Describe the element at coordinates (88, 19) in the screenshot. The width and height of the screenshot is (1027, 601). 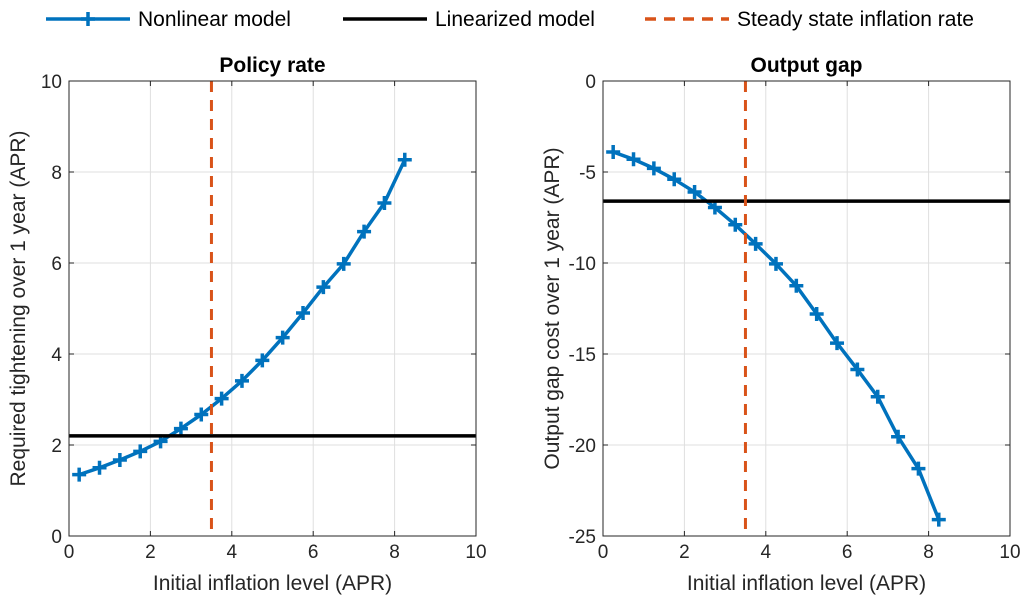
I see `legend-marker-nonlinear` at that location.